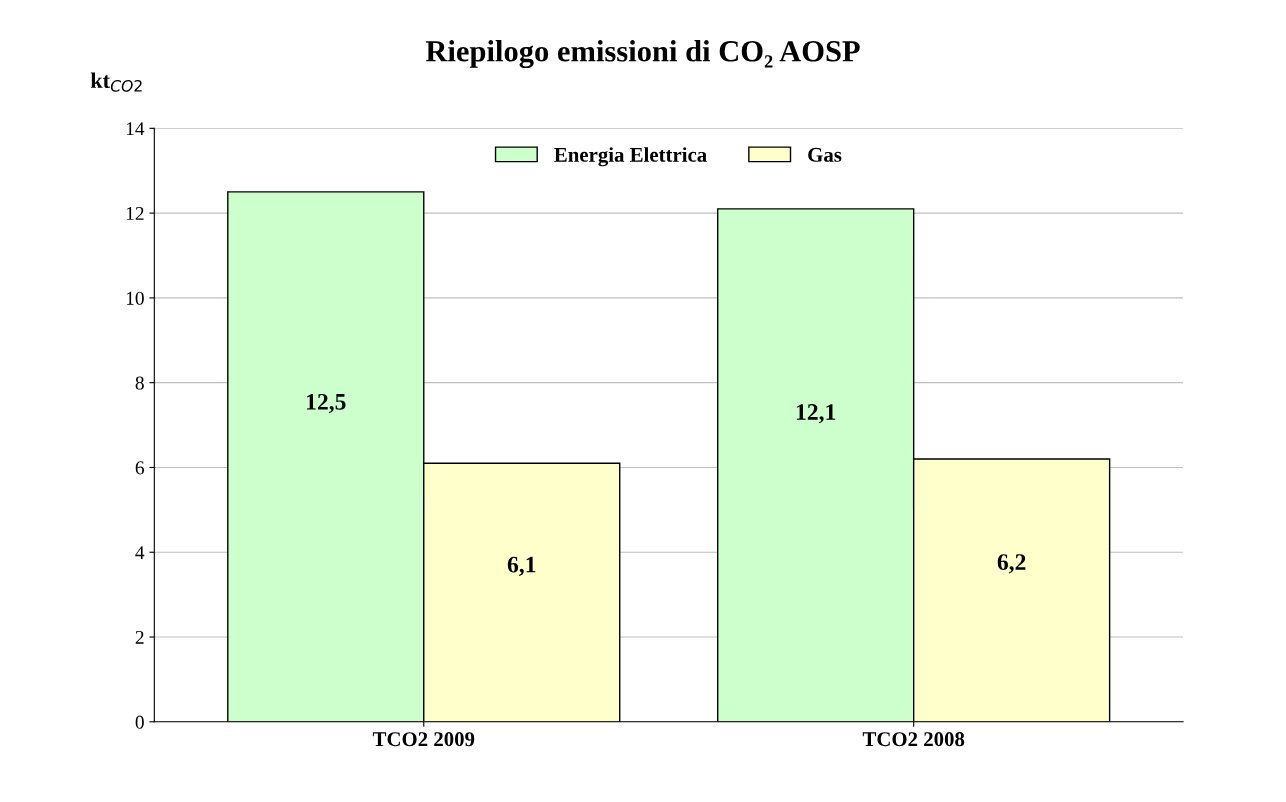 This screenshot has height=802, width=1286. I want to click on y-tick-label: 0, so click(139, 722).